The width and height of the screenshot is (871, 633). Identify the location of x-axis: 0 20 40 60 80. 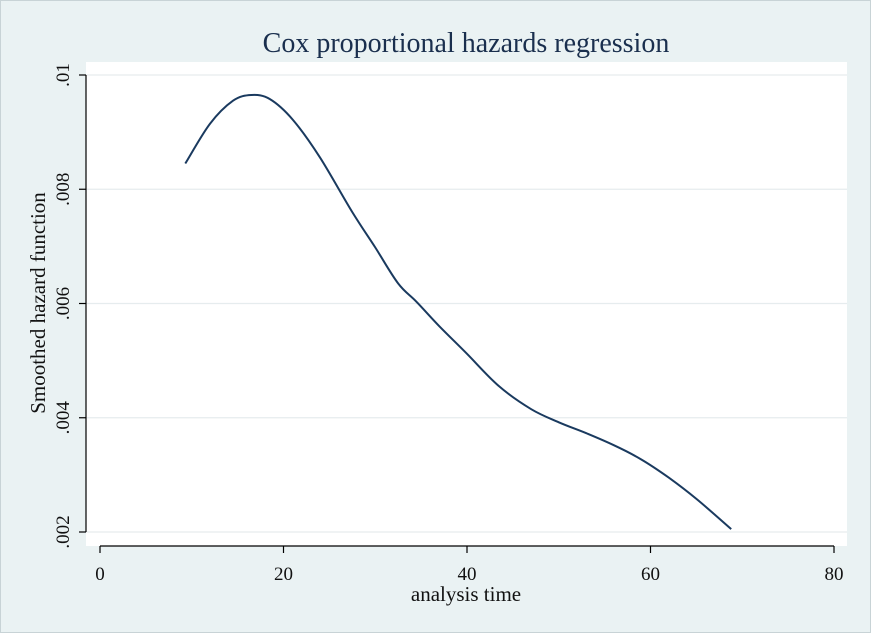
(469, 565).